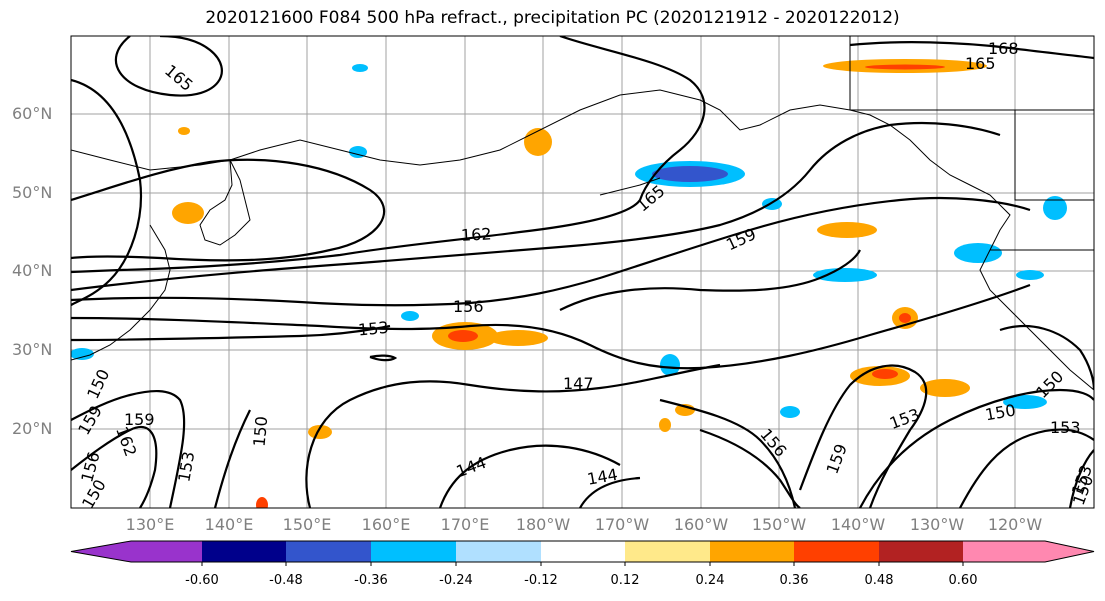  What do you see at coordinates (307, 524) in the screenshot?
I see `lon-label: 150°E` at bounding box center [307, 524].